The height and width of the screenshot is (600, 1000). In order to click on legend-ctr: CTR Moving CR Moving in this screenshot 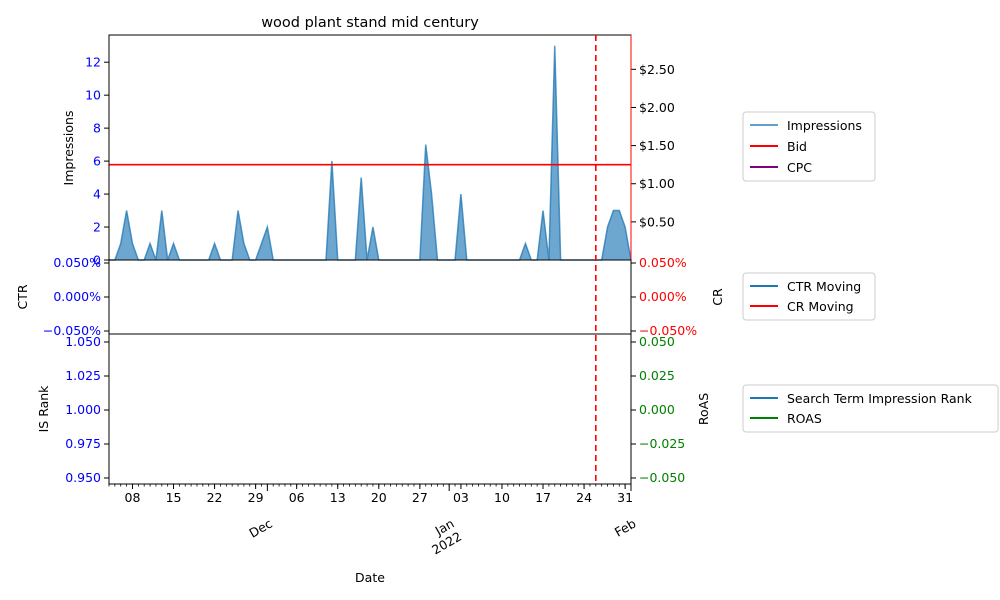, I will do `click(809, 296)`.